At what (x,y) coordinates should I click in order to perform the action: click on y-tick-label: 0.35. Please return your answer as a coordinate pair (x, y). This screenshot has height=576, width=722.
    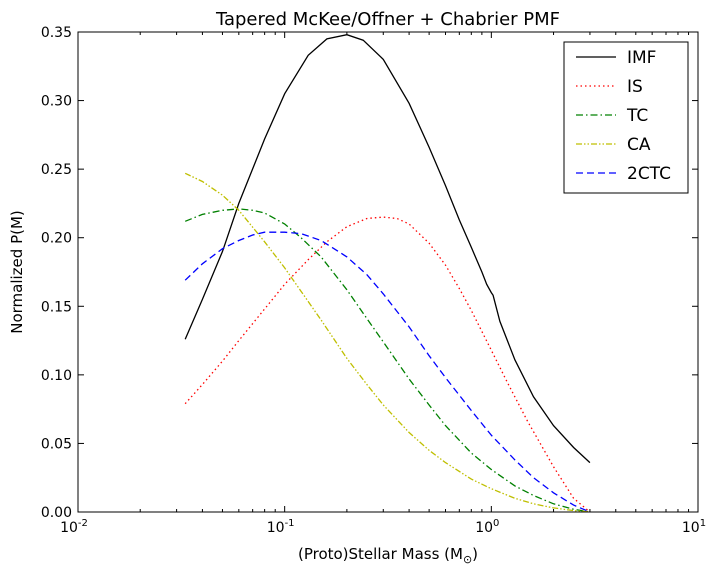
    Looking at the image, I should click on (56, 33).